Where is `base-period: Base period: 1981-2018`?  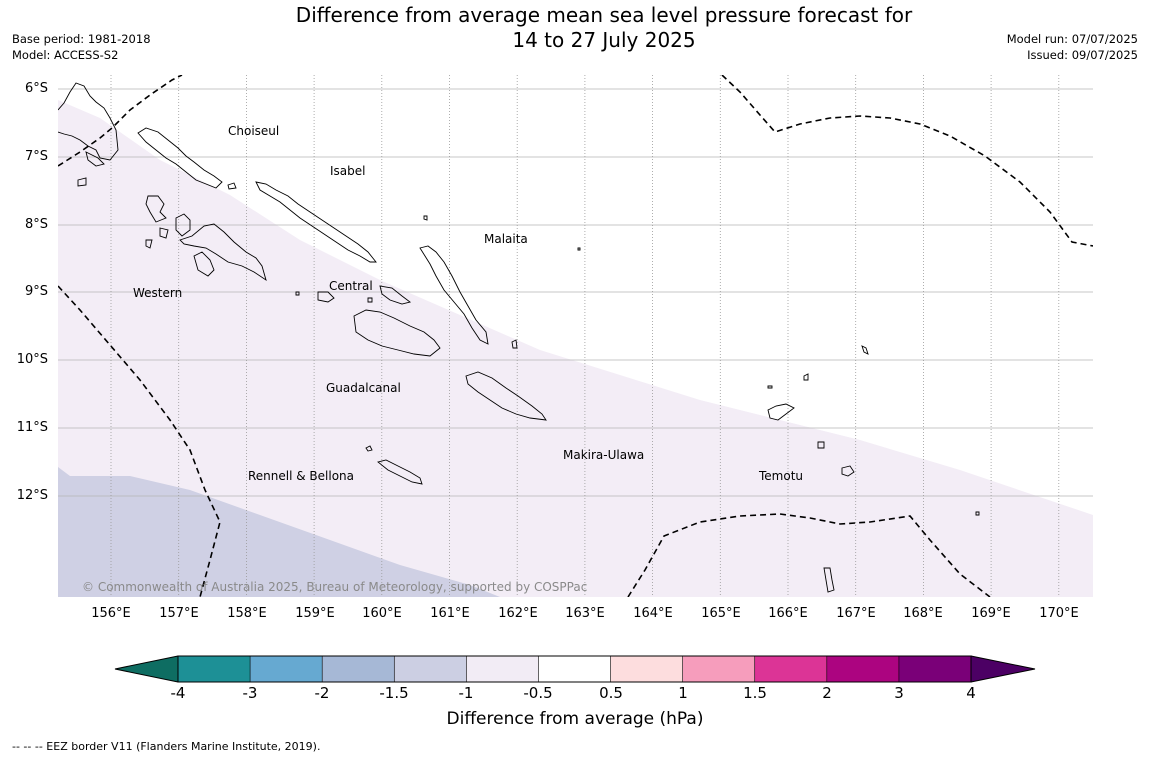
base-period: Base period: 1981-2018 is located at coordinates (81, 39).